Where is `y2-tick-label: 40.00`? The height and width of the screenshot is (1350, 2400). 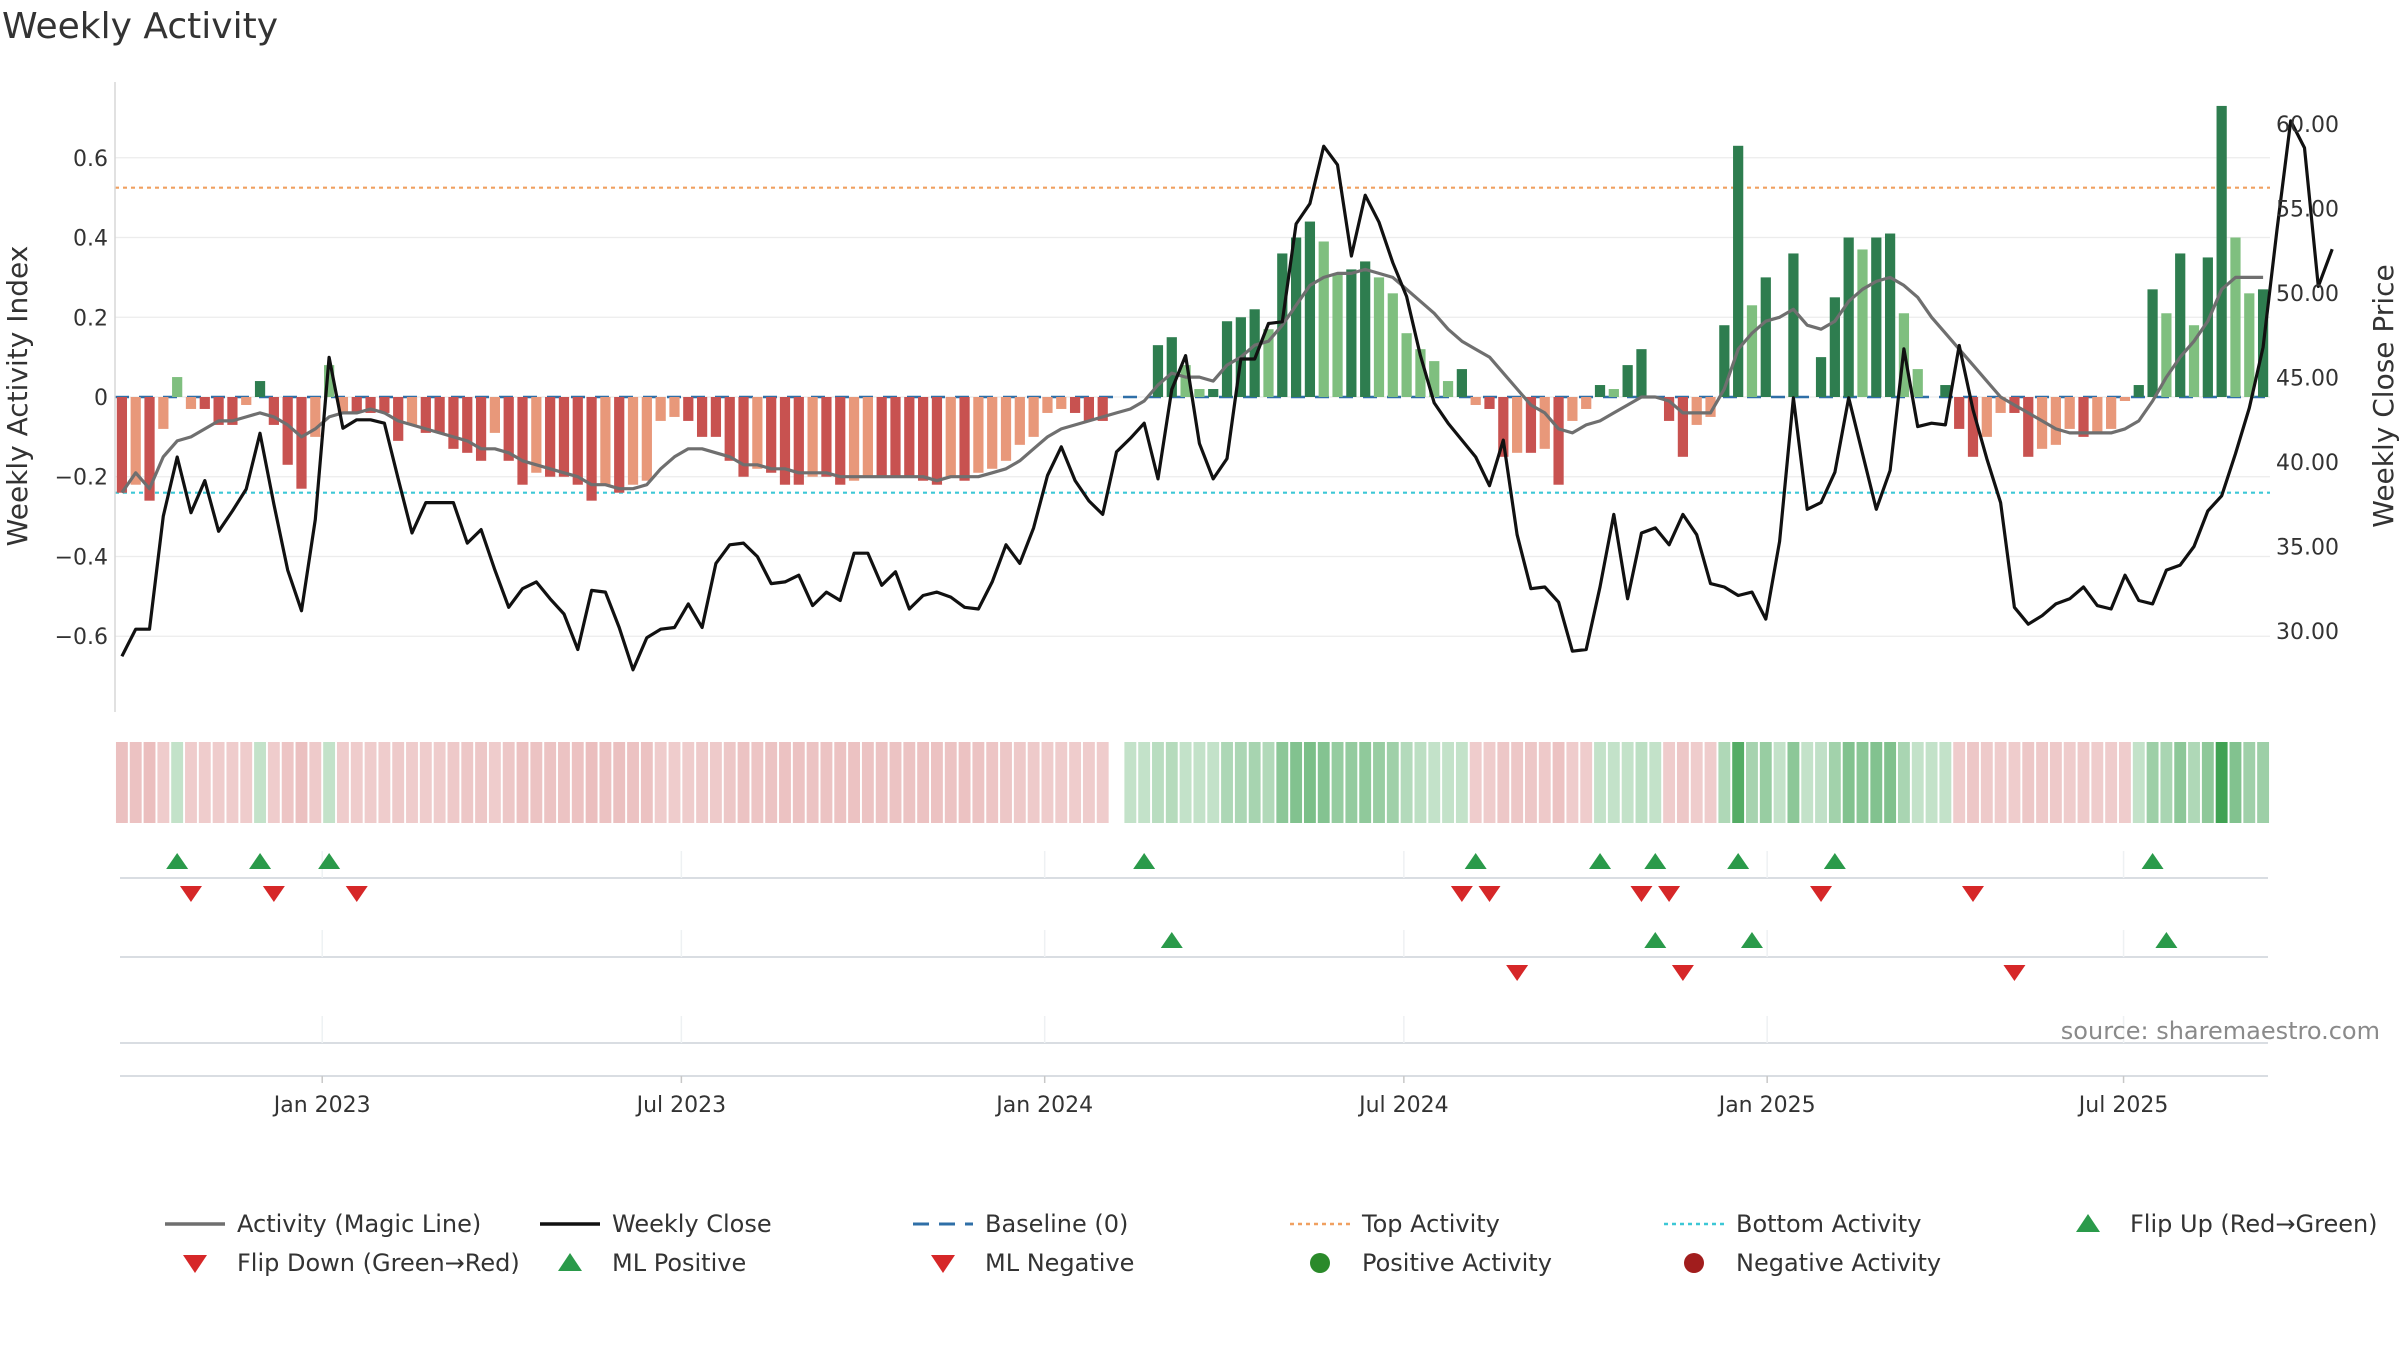 y2-tick-label: 40.00 is located at coordinates (2307, 463).